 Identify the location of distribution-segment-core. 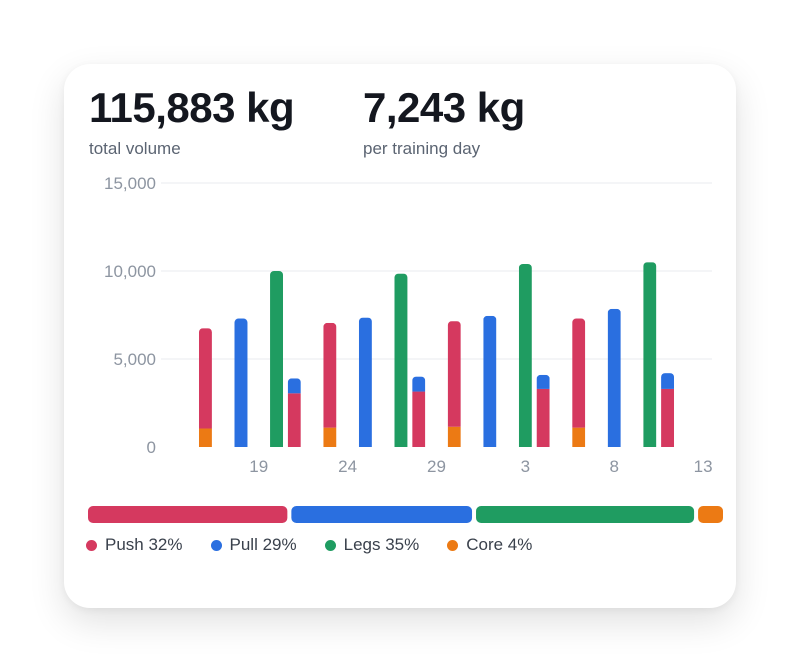
(710, 514).